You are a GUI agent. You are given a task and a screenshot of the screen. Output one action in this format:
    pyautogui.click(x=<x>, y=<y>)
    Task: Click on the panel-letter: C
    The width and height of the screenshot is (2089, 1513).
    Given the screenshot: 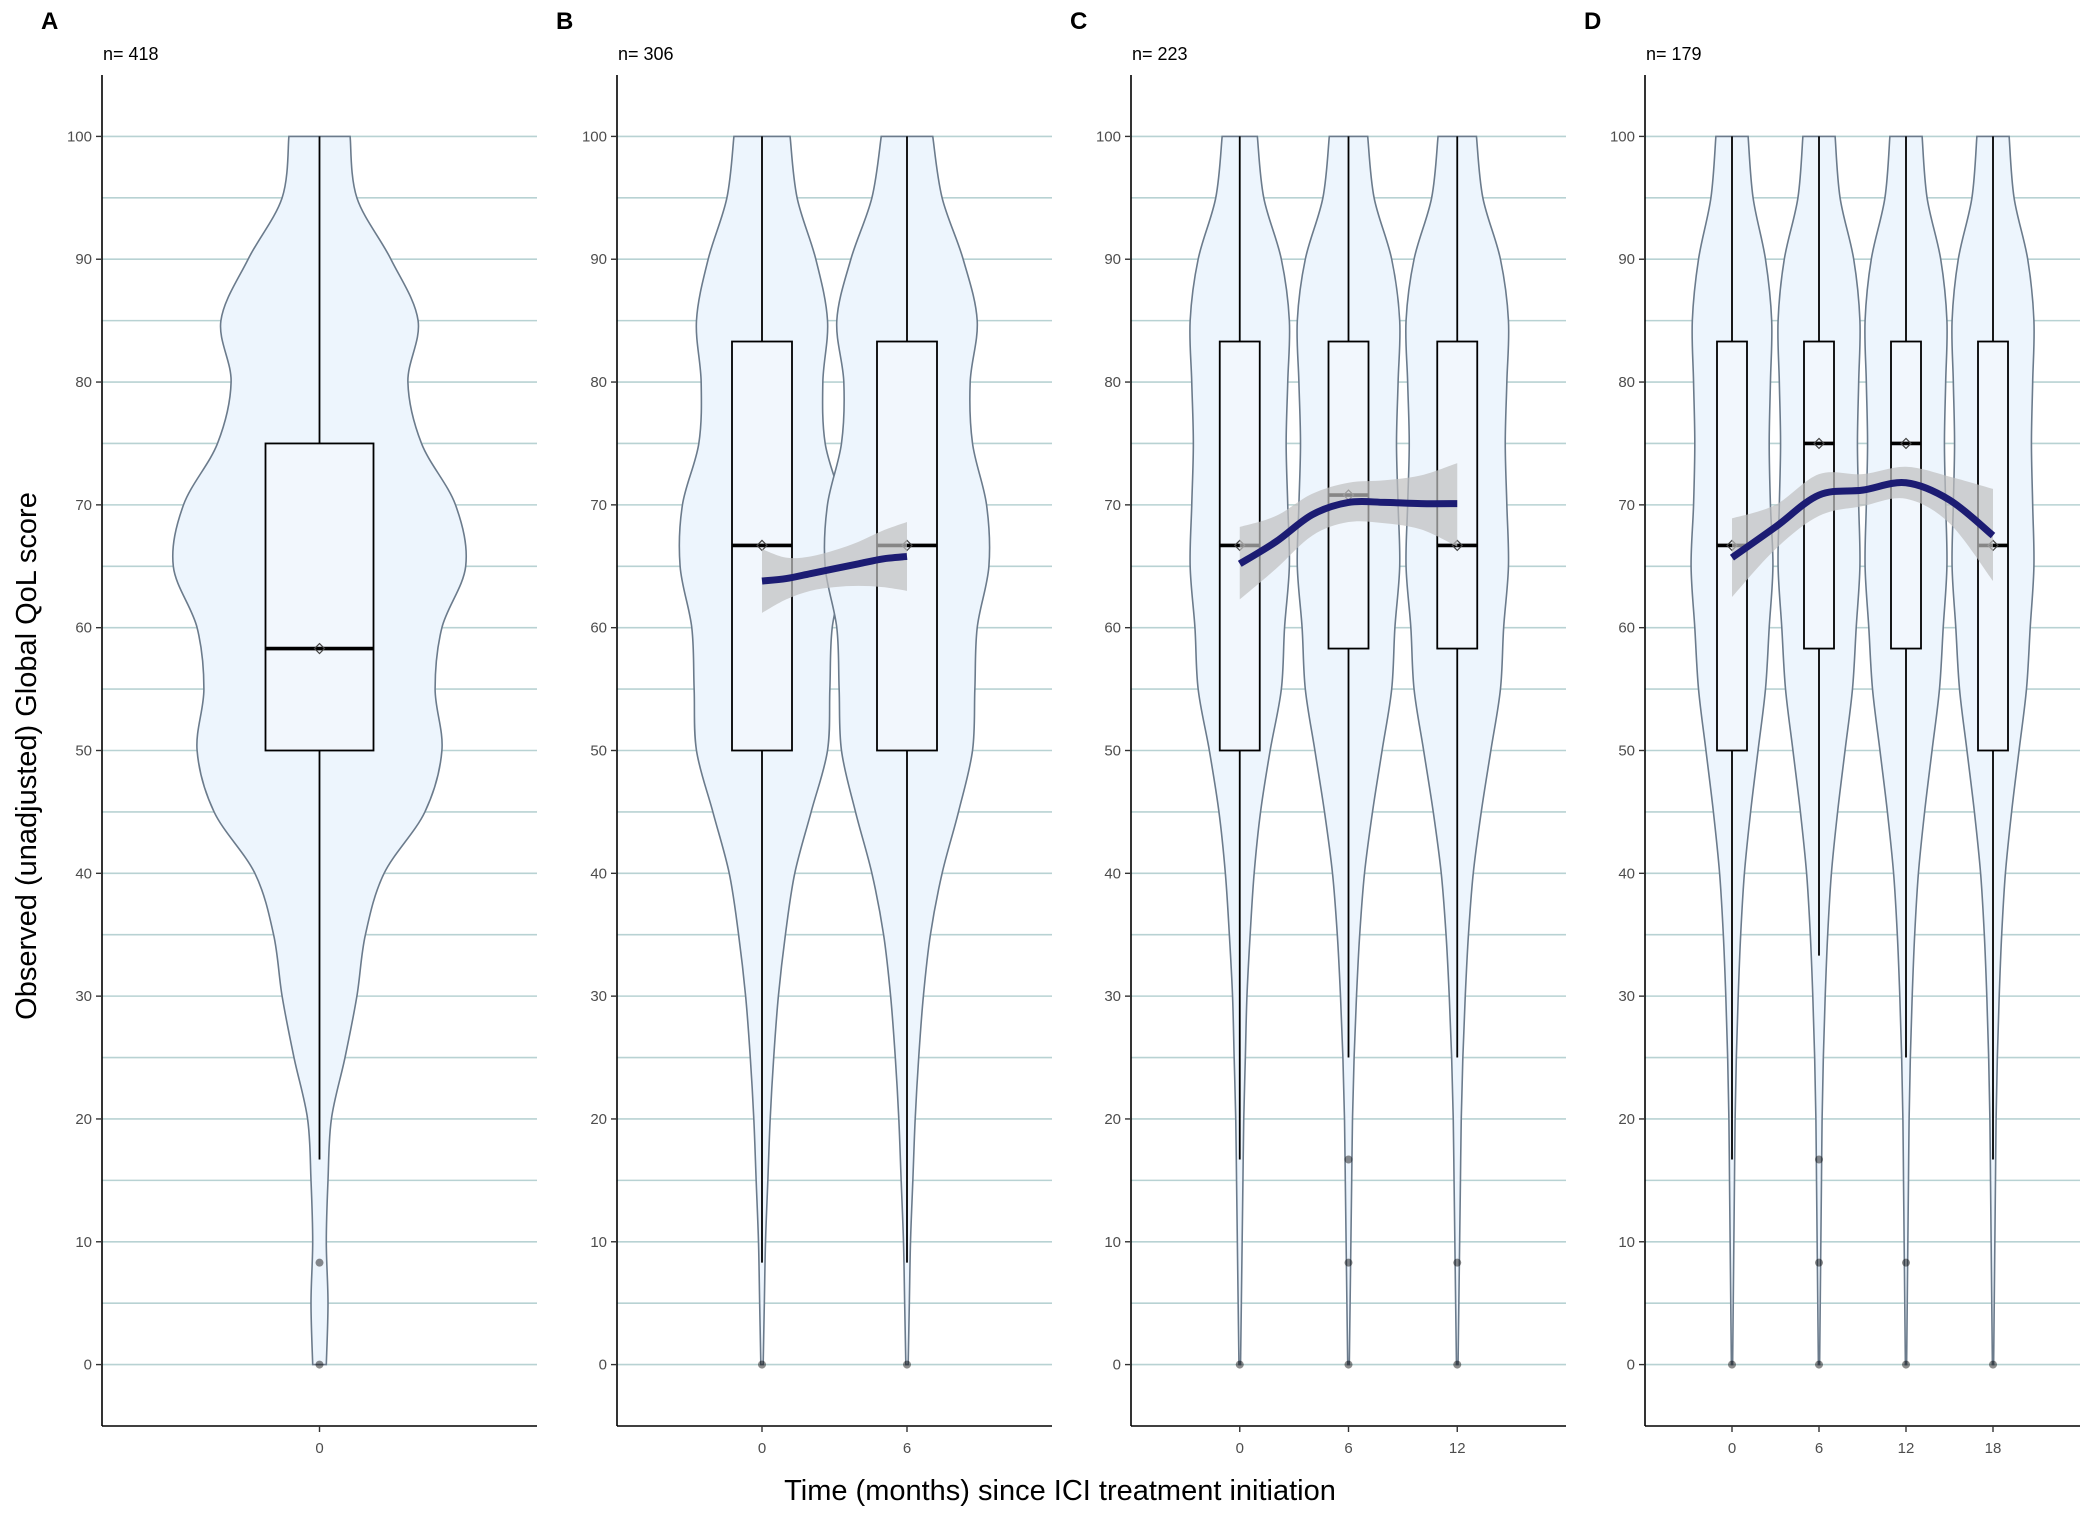 What is the action you would take?
    pyautogui.click(x=1078, y=21)
    